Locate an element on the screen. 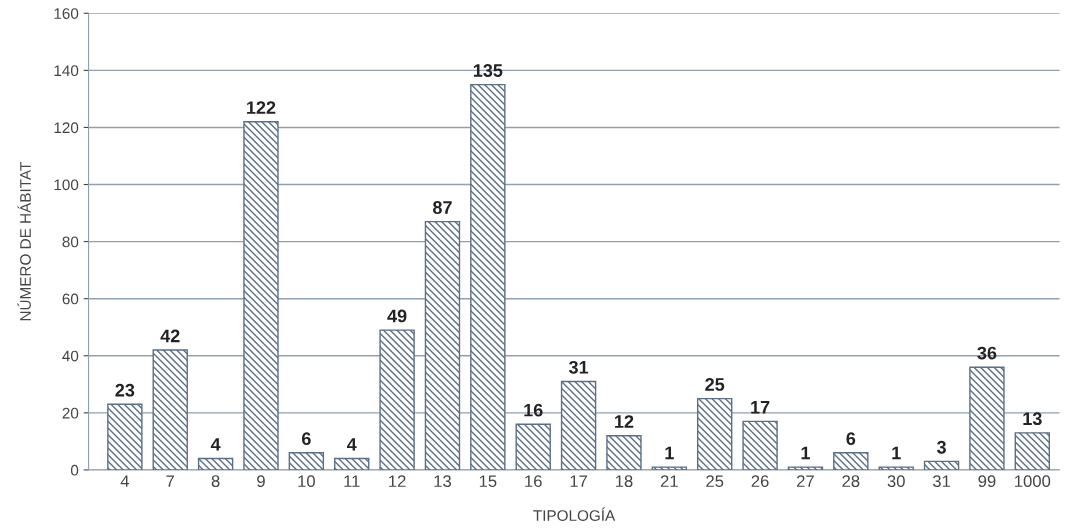  y-tick-label: 160 is located at coordinates (66, 13).